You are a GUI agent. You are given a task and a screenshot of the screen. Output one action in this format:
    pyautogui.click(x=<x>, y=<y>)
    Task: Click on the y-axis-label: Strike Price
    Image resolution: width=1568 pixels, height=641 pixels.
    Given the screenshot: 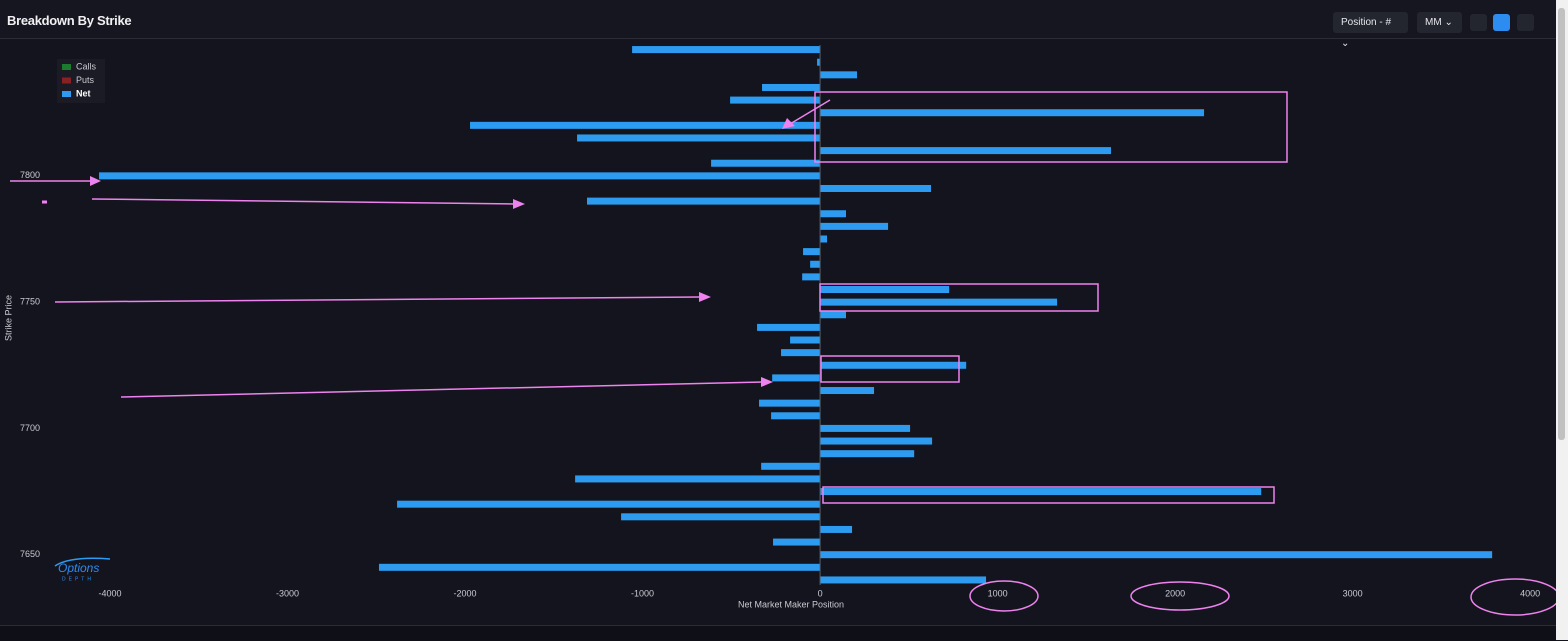 What is the action you would take?
    pyautogui.click(x=8, y=318)
    